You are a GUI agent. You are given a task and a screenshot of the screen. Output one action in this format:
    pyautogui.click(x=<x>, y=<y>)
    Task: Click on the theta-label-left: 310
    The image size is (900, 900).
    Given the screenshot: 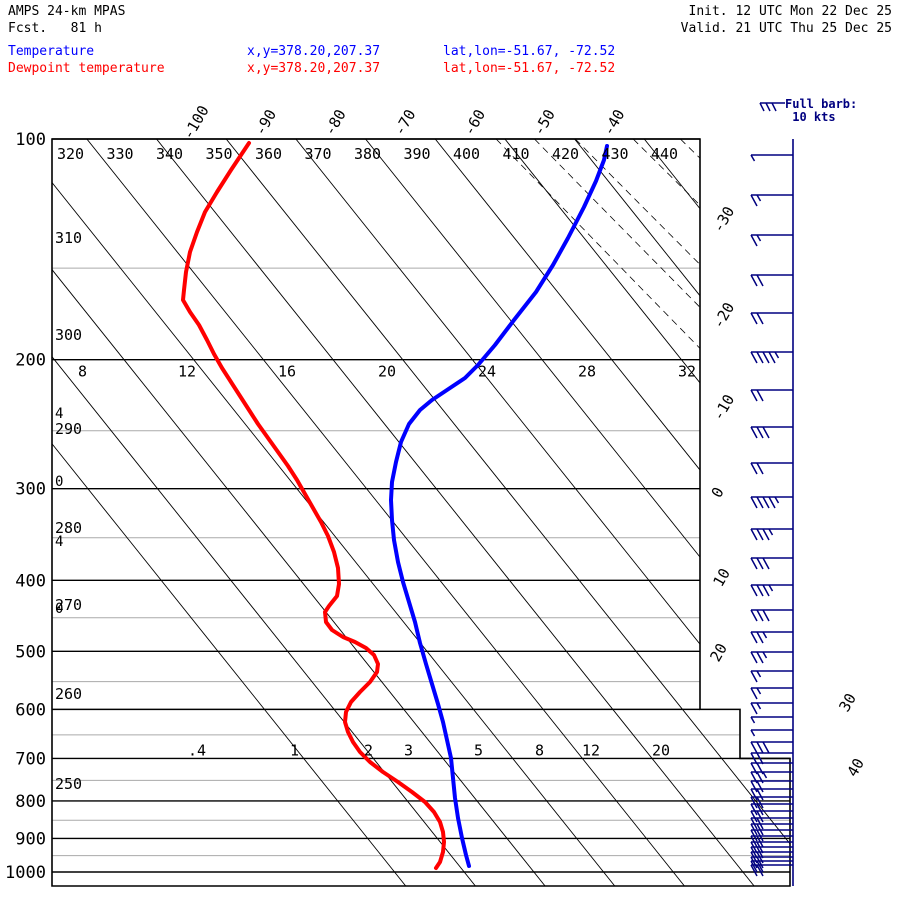 What is the action you would take?
    pyautogui.click(x=68, y=238)
    